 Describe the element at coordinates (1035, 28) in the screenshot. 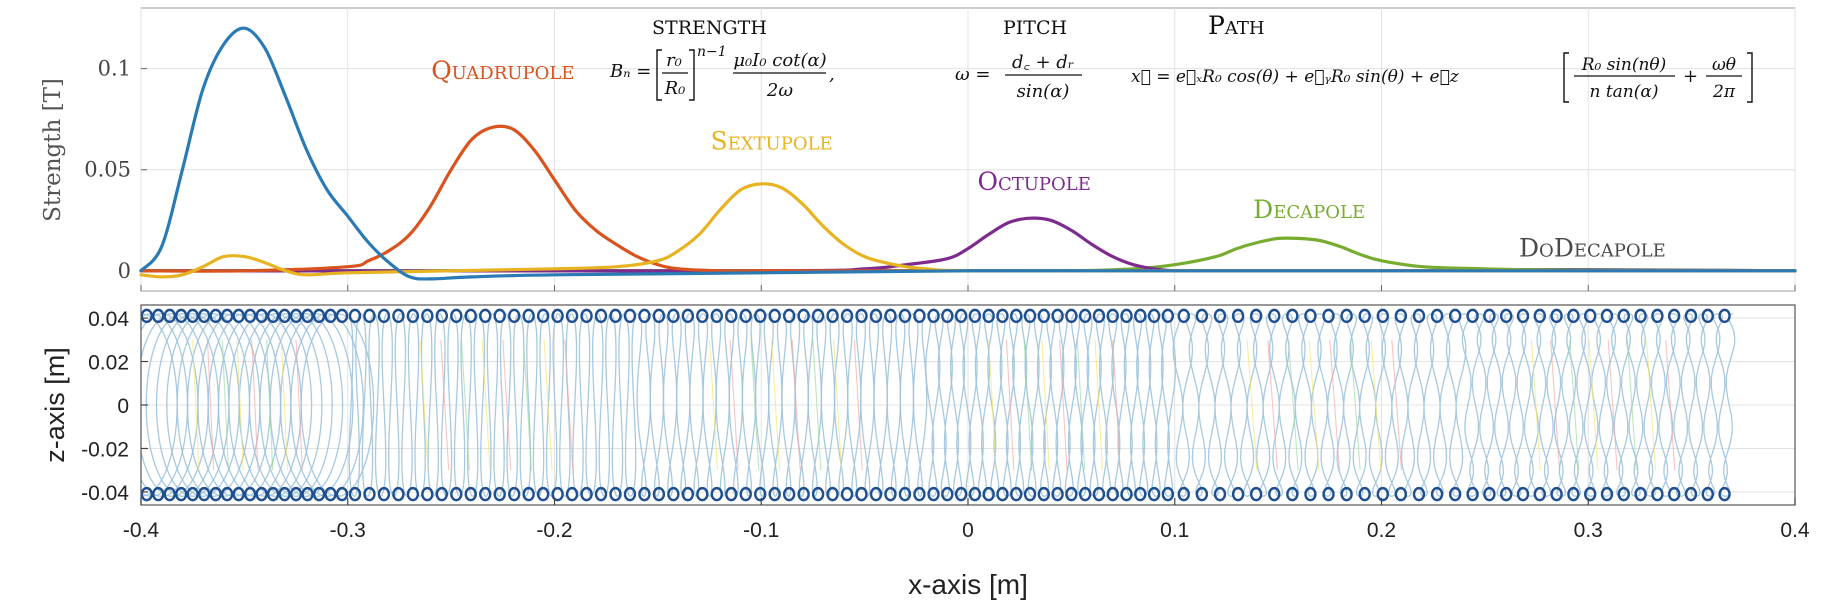

I see `pitch-title: PITCH` at that location.